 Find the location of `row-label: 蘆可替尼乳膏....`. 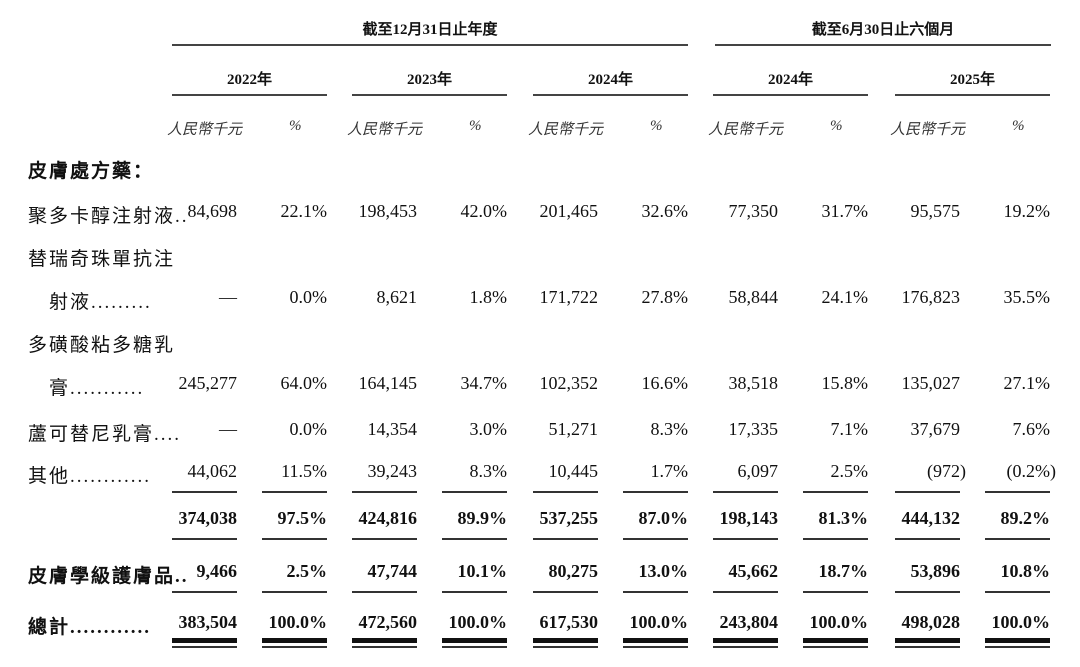

row-label: 蘆可替尼乳膏.... is located at coordinates (105, 434).